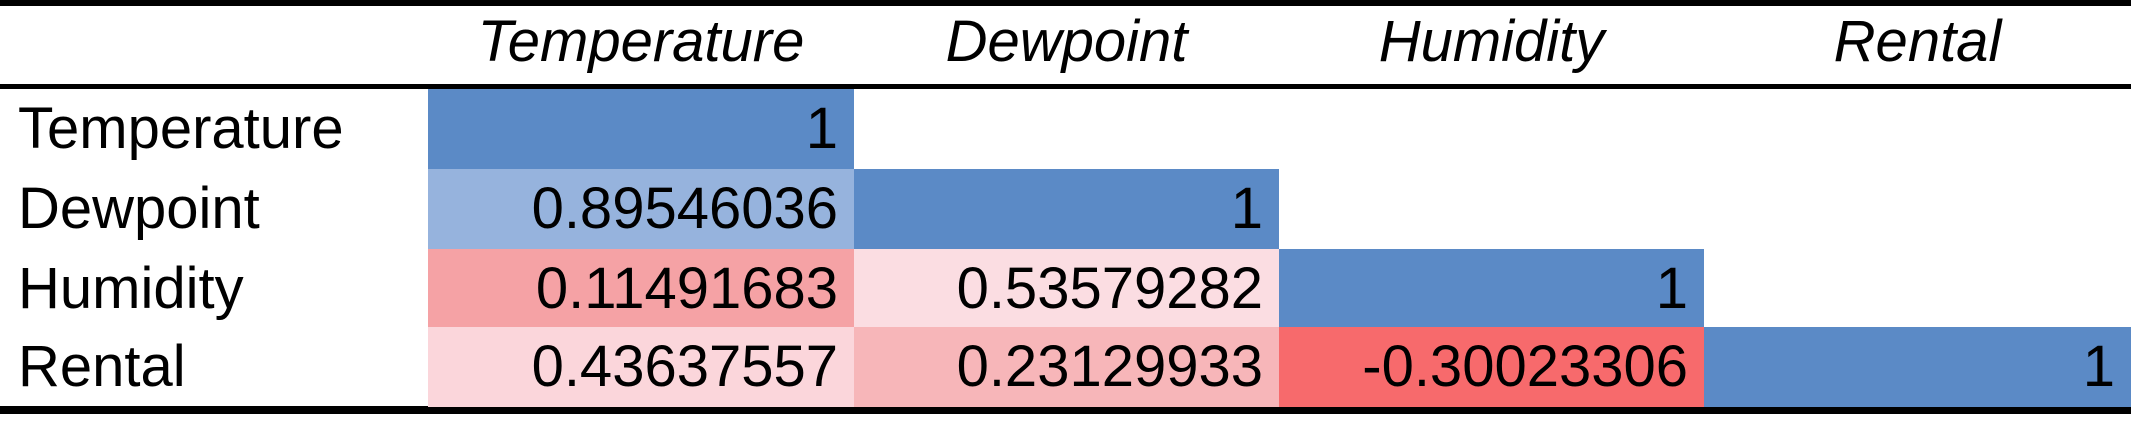  Describe the element at coordinates (1065, 3) in the screenshot. I see `top-rule` at that location.